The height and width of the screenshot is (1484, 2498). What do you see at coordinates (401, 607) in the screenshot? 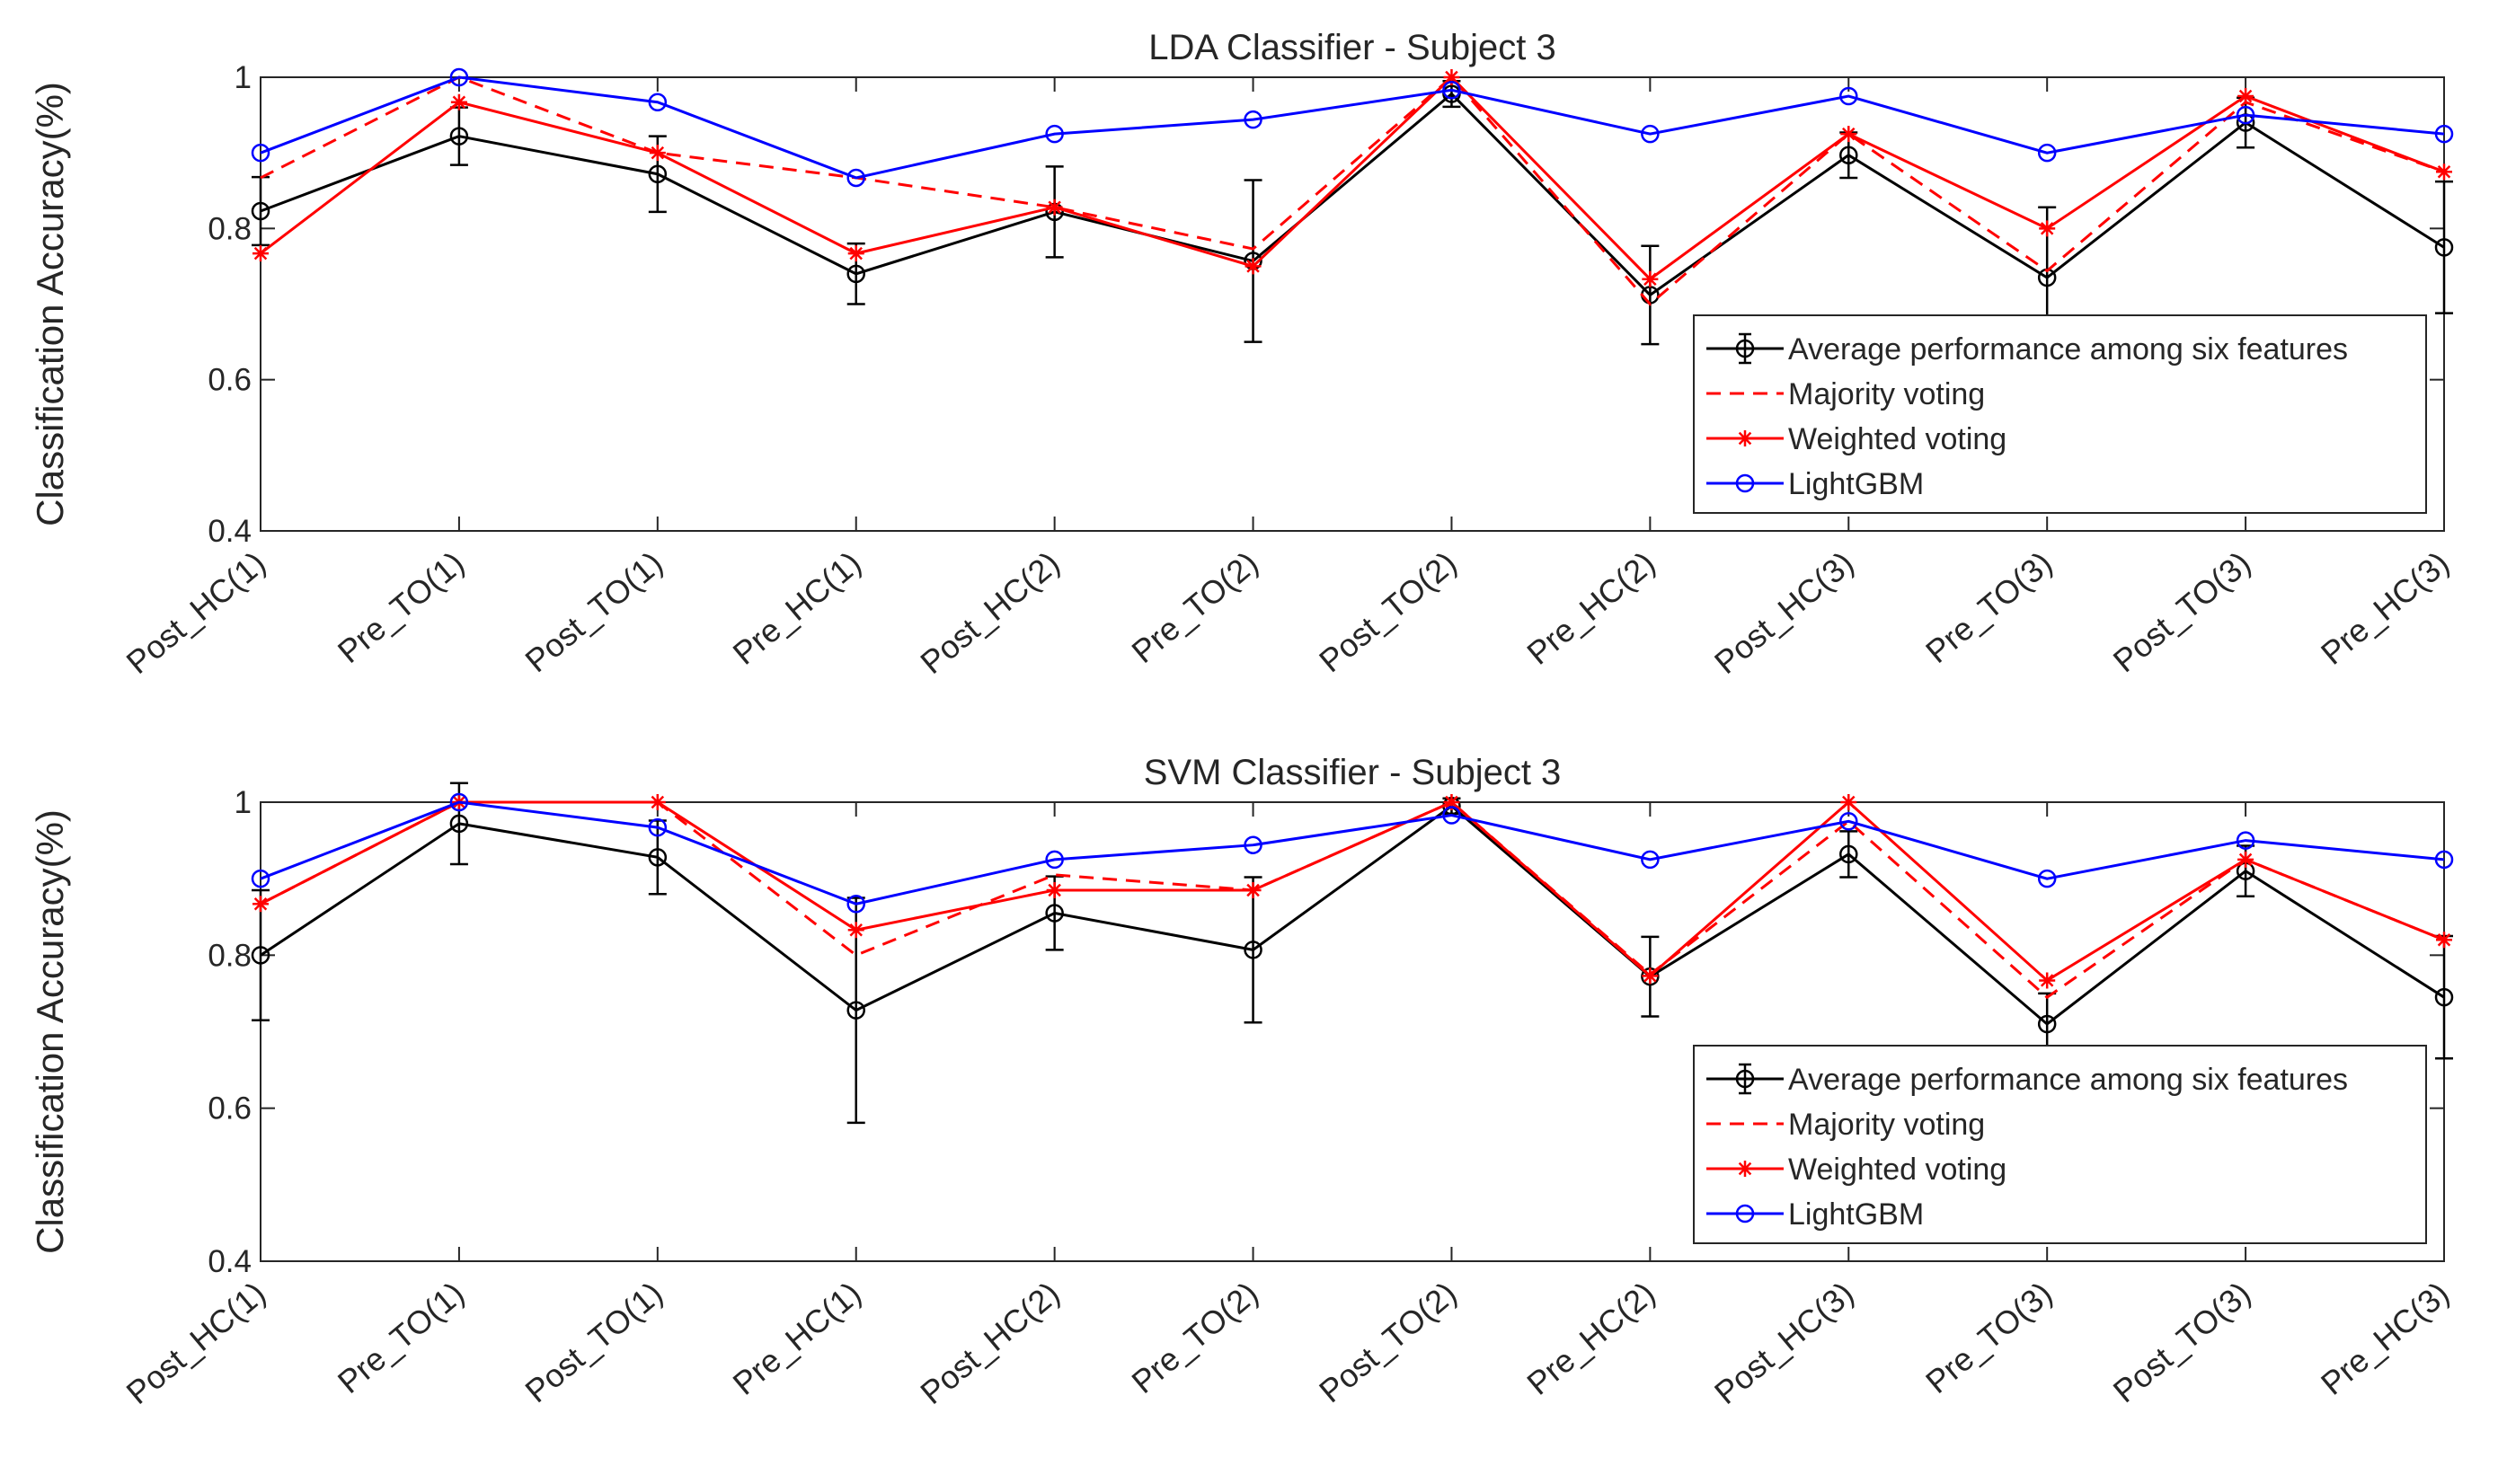
I see `x-tick-label: Pre_TO(1)` at bounding box center [401, 607].